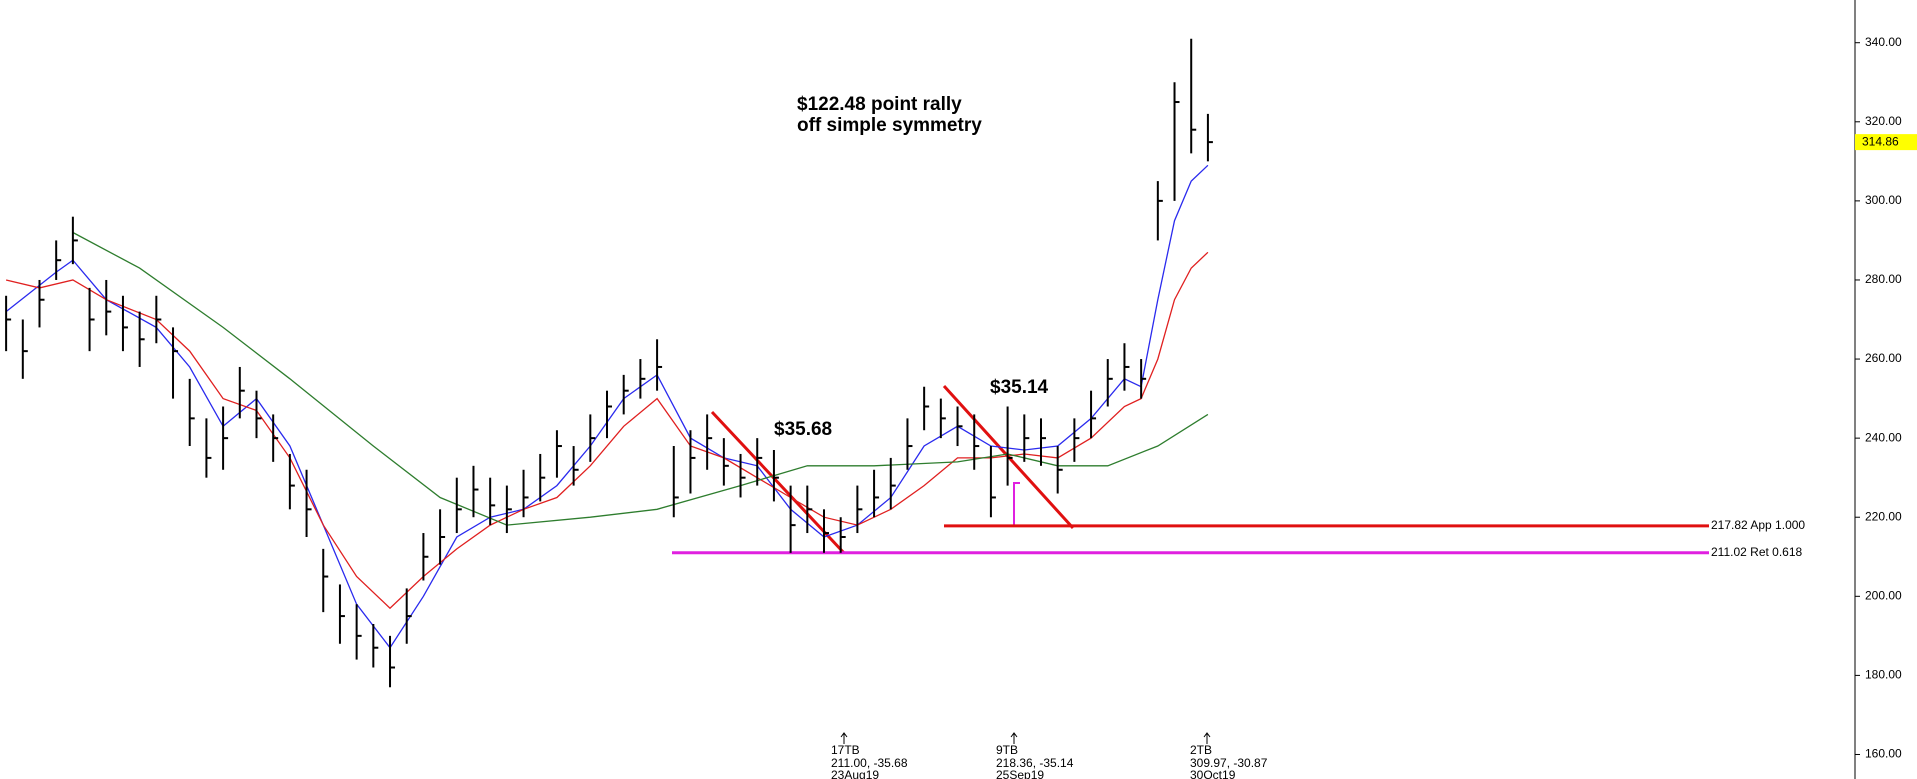 The height and width of the screenshot is (779, 1917). What do you see at coordinates (845, 750) in the screenshot?
I see `pivot-marker: 17TB` at bounding box center [845, 750].